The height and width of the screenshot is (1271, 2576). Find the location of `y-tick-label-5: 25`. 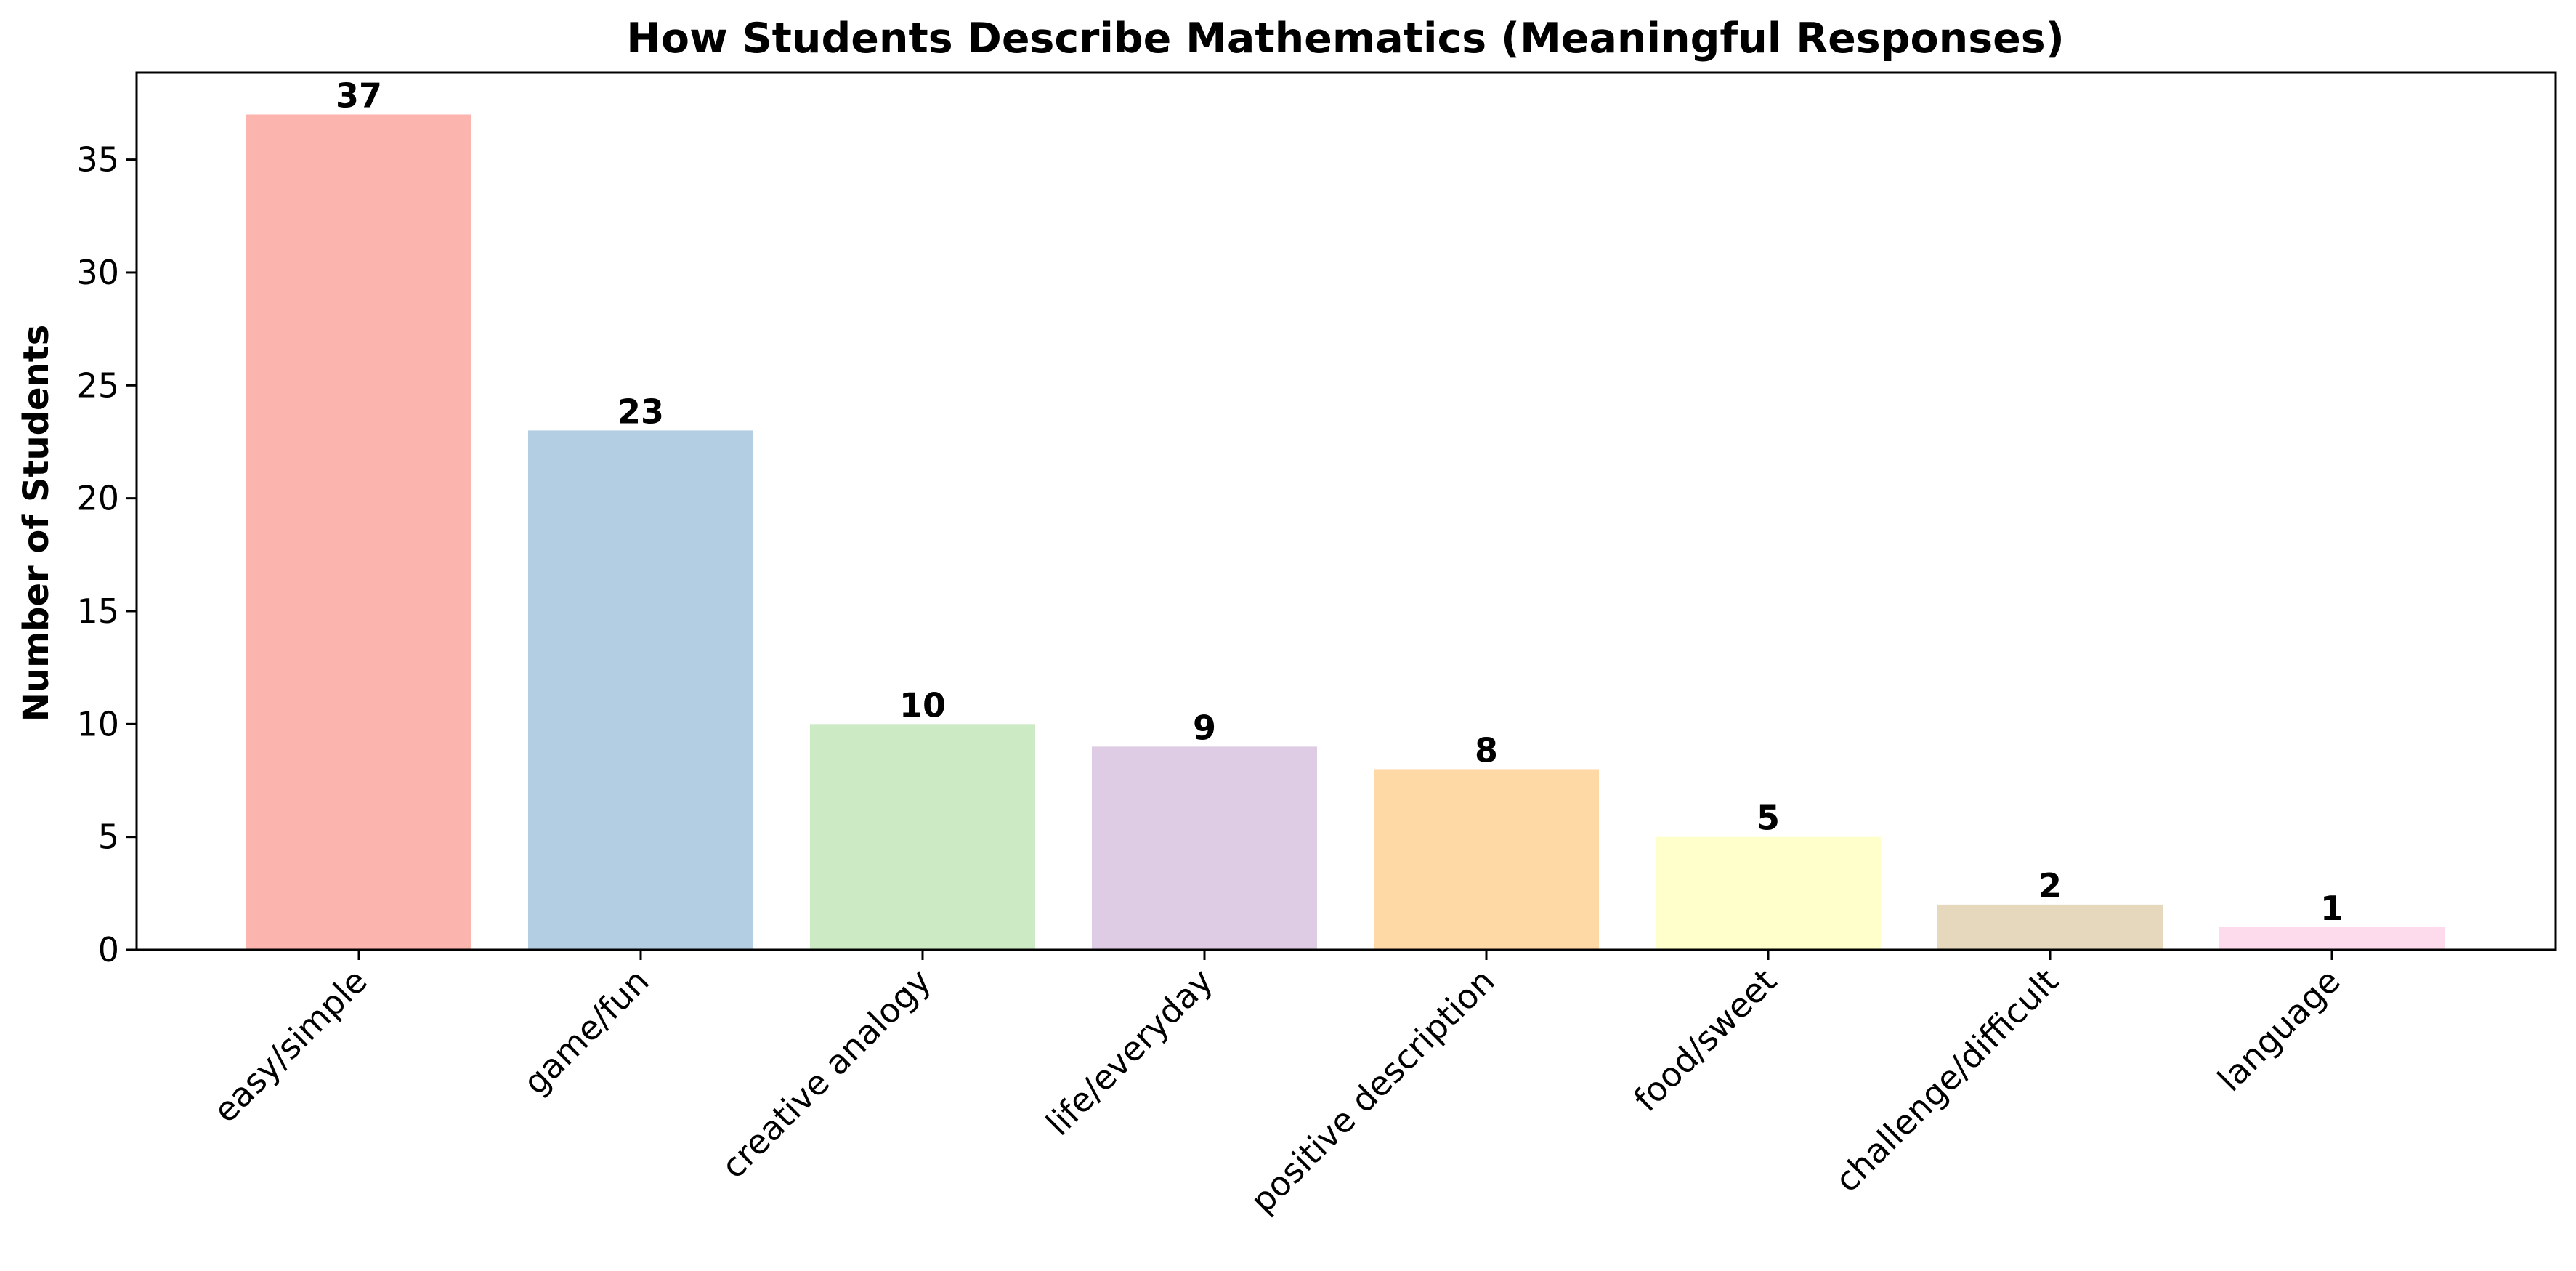

y-tick-label-5: 25 is located at coordinates (97, 385).